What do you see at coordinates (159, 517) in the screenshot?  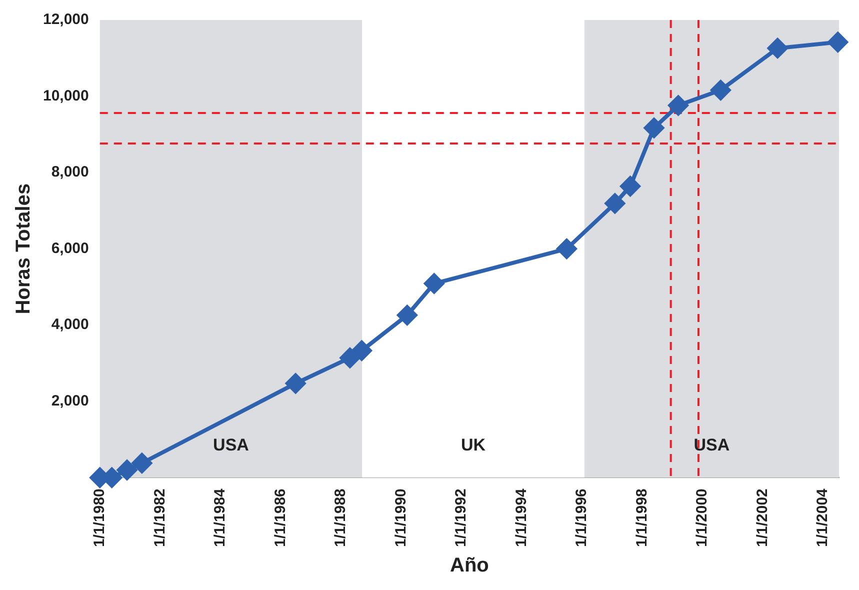 I see `x-tick-label: 1/1/1982` at bounding box center [159, 517].